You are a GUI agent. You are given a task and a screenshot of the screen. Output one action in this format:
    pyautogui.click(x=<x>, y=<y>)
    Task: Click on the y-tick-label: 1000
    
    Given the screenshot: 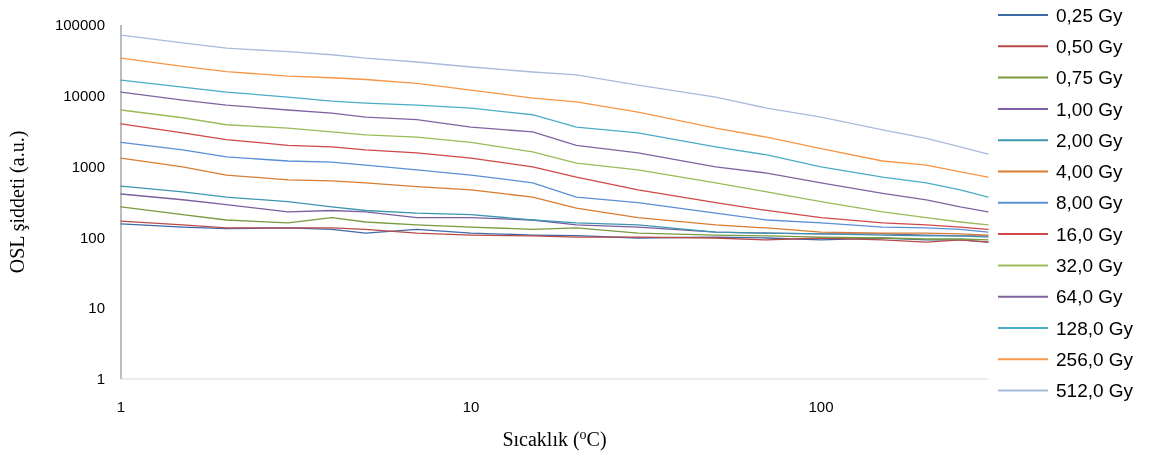 What is the action you would take?
    pyautogui.click(x=88, y=166)
    